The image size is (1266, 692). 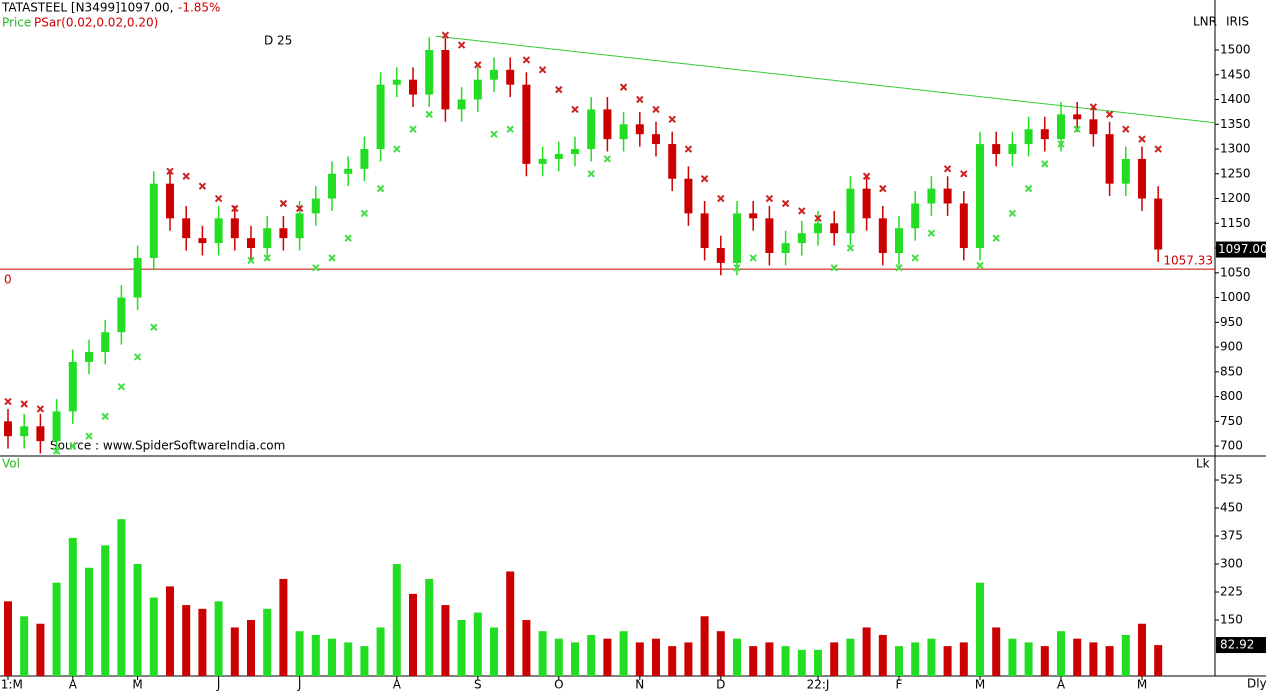 I want to click on last-volume-box, so click(x=1241, y=645).